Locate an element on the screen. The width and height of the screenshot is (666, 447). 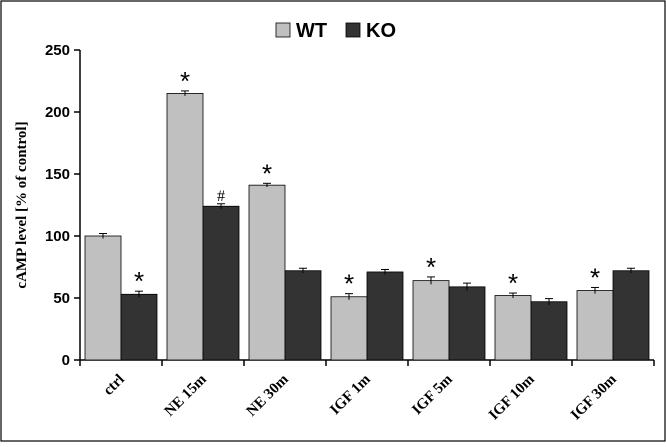
y-tick-label: 150 is located at coordinates (57, 174).